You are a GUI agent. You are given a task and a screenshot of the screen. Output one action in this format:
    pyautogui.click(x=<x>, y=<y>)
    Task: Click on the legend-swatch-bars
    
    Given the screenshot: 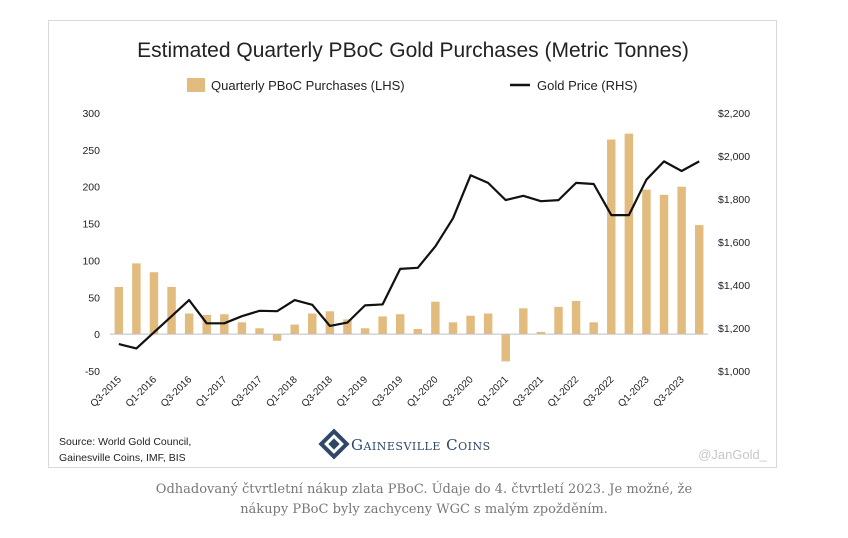 What is the action you would take?
    pyautogui.click(x=196, y=85)
    